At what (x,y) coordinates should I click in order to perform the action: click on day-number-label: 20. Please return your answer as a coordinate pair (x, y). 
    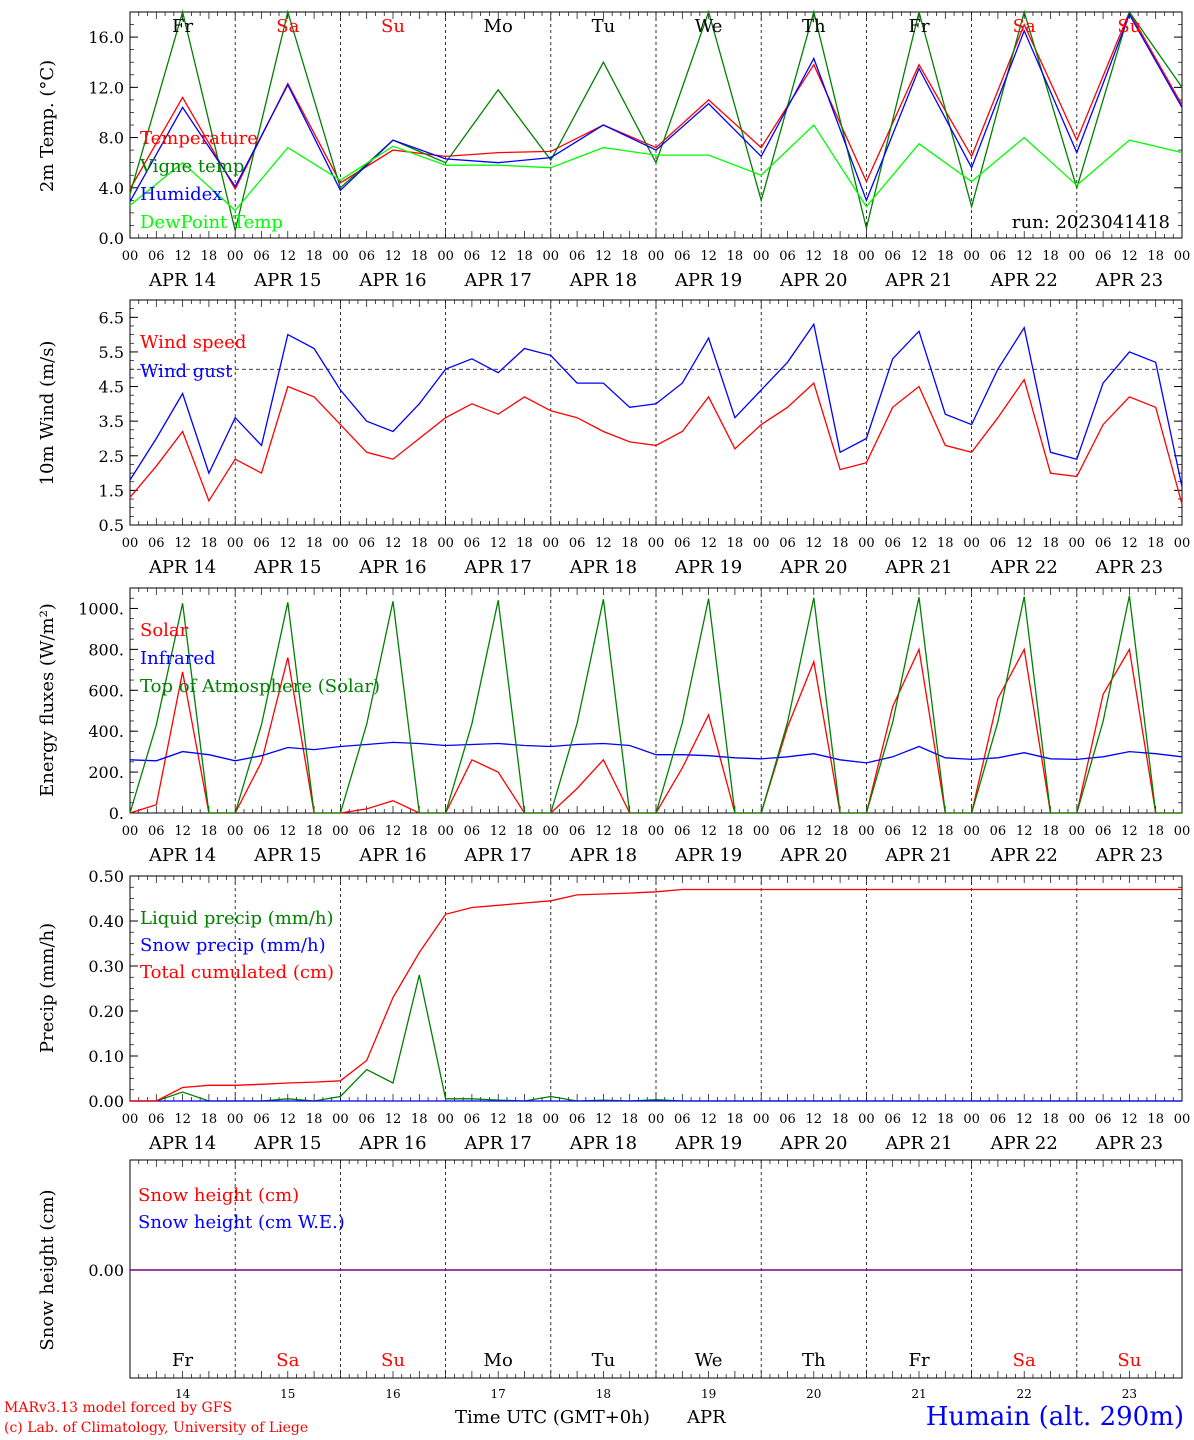
    Looking at the image, I should click on (813, 1394).